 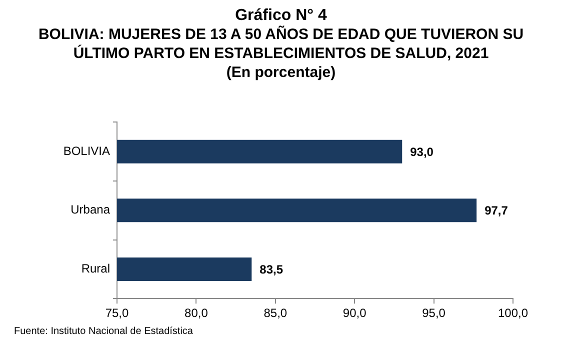 I want to click on y-tick-label: Urbana, so click(x=90, y=209).